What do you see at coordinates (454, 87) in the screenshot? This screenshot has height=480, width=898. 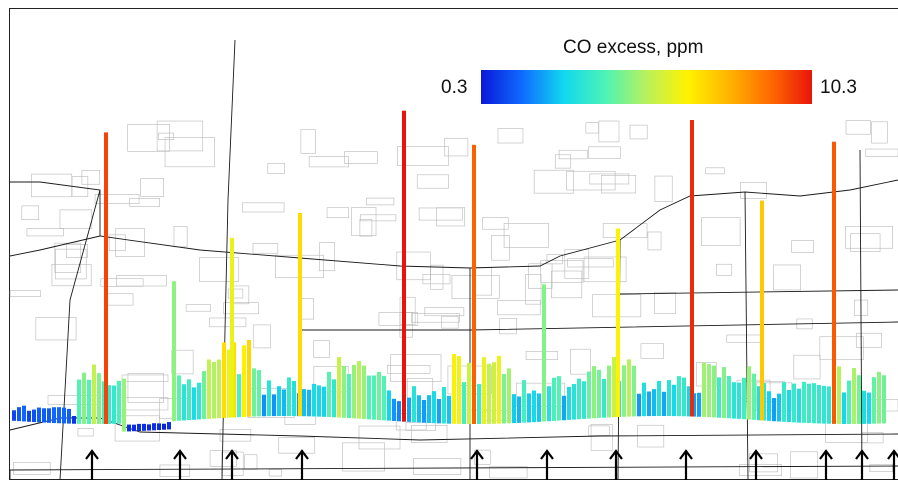 I see `legend-min-label: 0.3` at bounding box center [454, 87].